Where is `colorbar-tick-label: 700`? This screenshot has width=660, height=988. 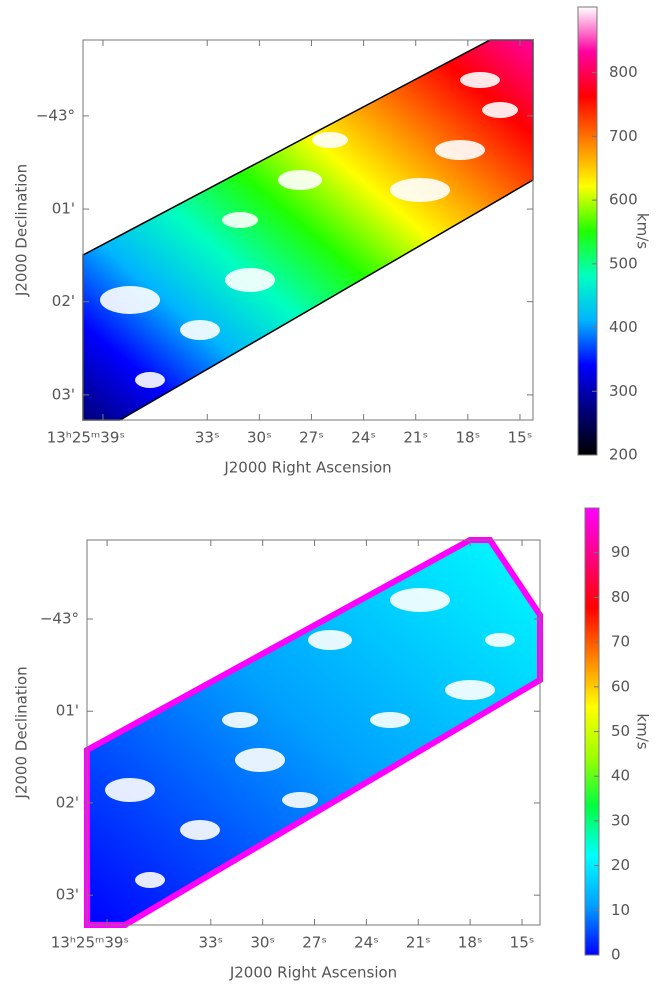
colorbar-tick-label: 700 is located at coordinates (623, 136).